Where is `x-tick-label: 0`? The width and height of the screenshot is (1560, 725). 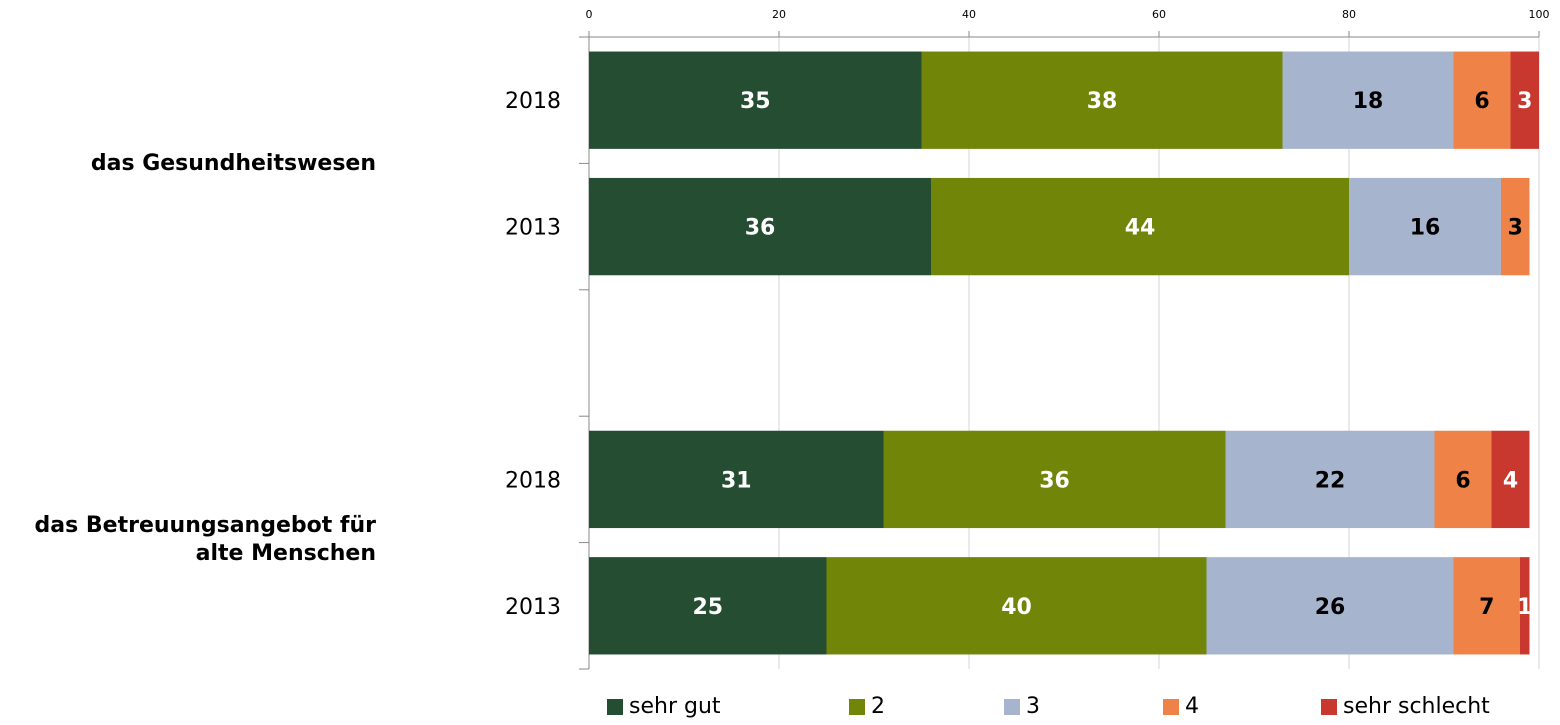 x-tick-label: 0 is located at coordinates (589, 14).